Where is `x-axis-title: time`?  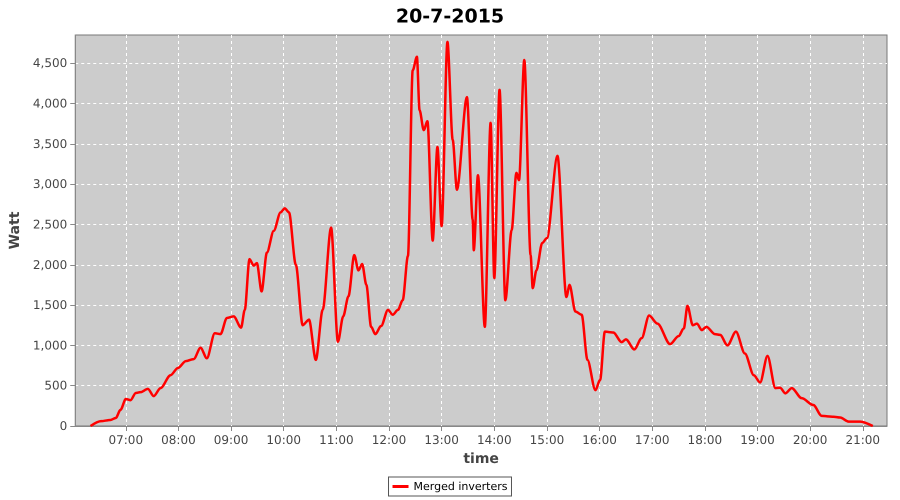 x-axis-title: time is located at coordinates (481, 459).